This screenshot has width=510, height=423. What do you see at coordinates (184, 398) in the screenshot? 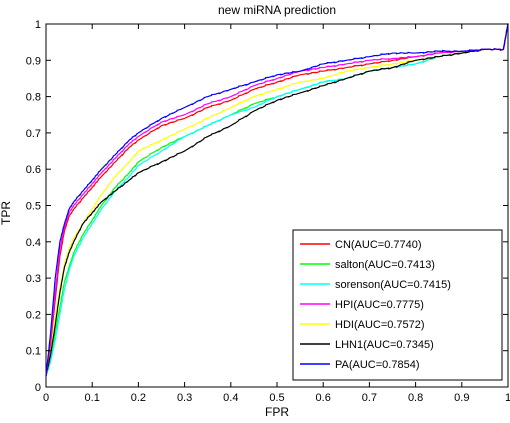
I see `x-tick-label: 0.3` at bounding box center [184, 398].